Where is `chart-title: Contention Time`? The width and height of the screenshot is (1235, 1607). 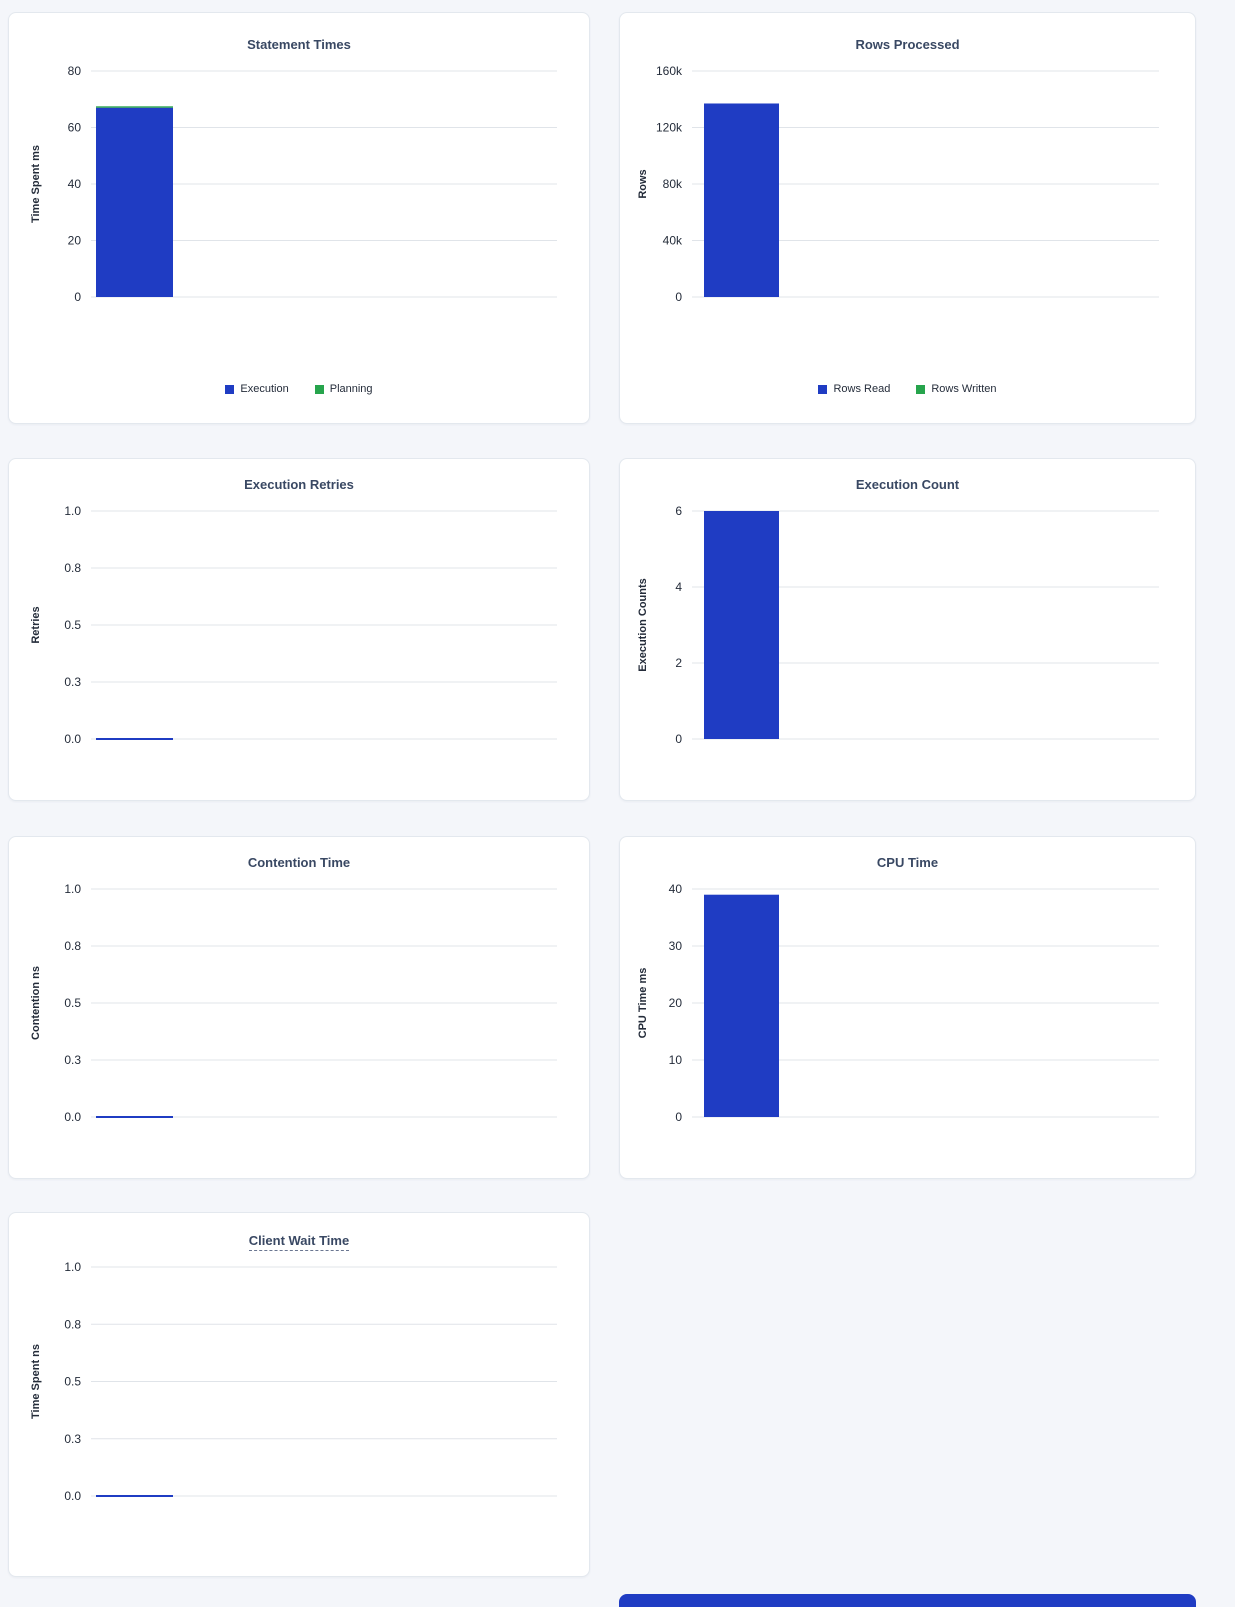
chart-title: Contention Time is located at coordinates (299, 863).